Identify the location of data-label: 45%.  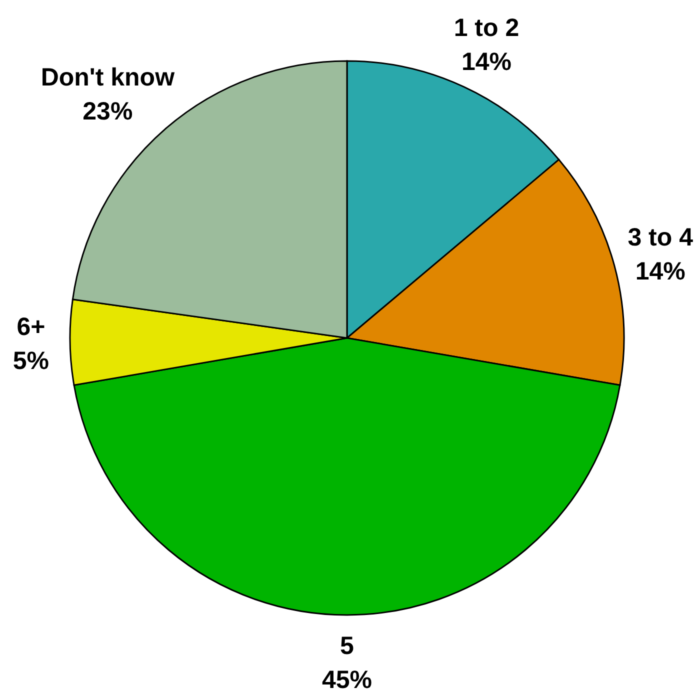
(347, 679).